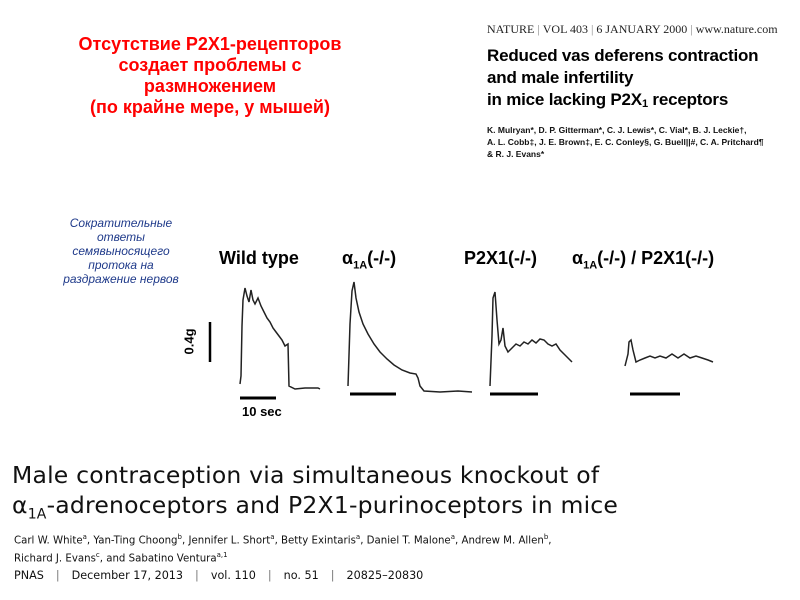  I want to click on nature-title-line: Reduced vas deferens contraction, so click(623, 55).